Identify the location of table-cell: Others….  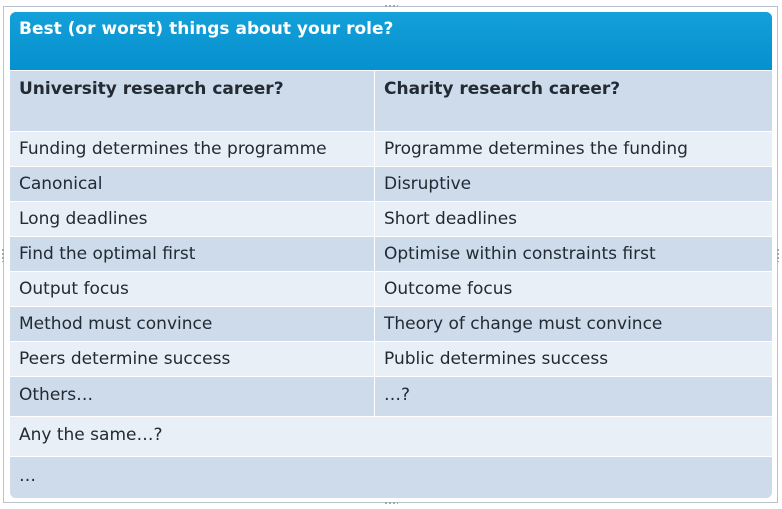
(192, 396).